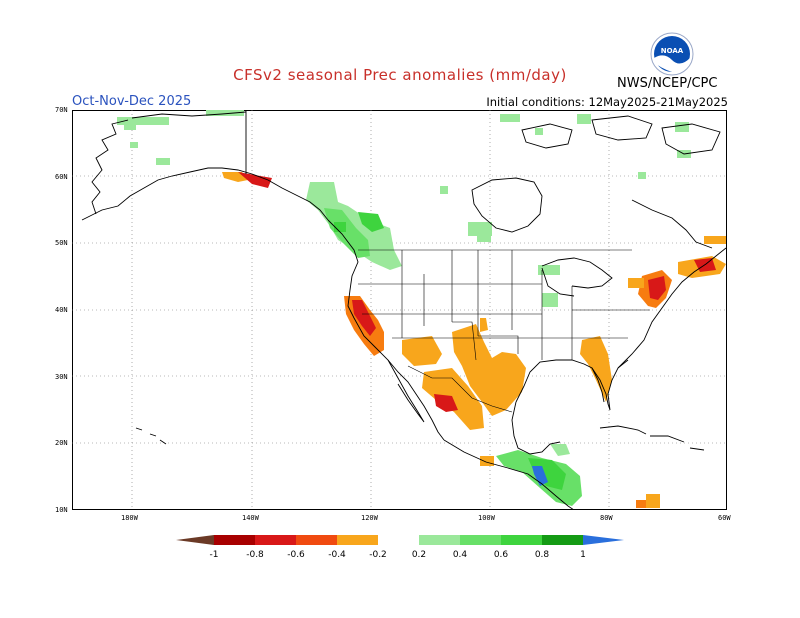 The height and width of the screenshot is (618, 800). Describe the element at coordinates (398, 555) in the screenshot. I see `colorbar-labels: -1 -0.8 -0.6 -0.4 -0.2 0.2 0.4 0.6 0.8 1` at that location.